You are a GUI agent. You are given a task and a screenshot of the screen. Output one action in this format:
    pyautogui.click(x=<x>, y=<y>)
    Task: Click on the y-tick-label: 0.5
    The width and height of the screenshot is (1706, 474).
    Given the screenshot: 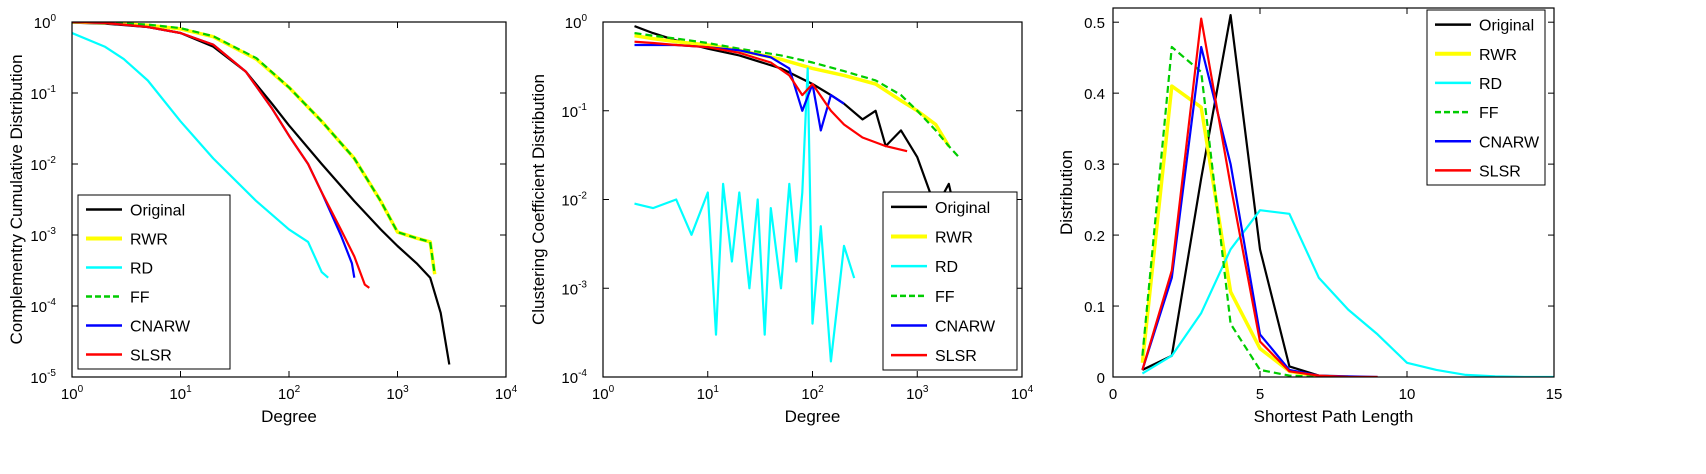 What is the action you would take?
    pyautogui.click(x=1094, y=23)
    